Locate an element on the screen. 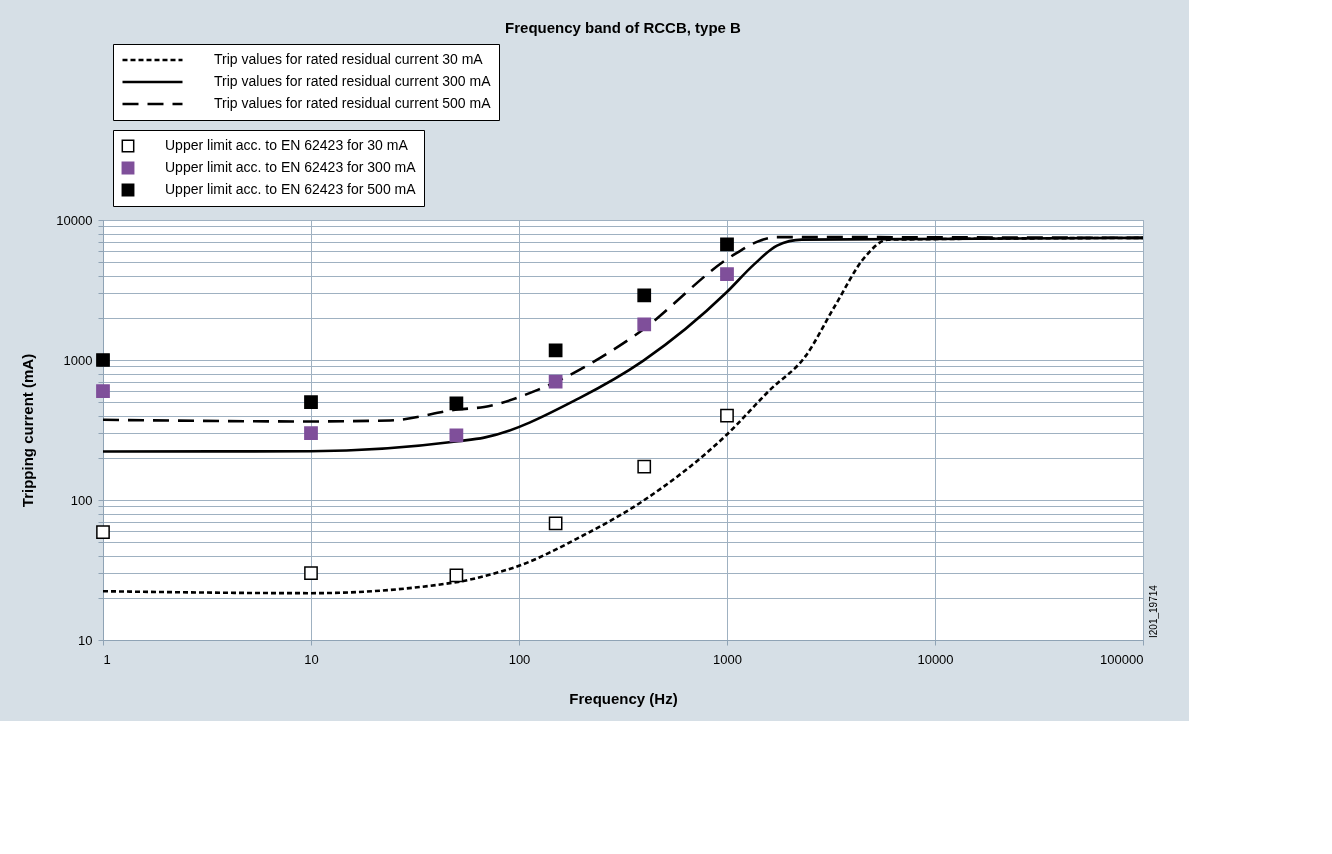  legend-label: Trip values for rated residual current 300 mA is located at coordinates (353, 81).